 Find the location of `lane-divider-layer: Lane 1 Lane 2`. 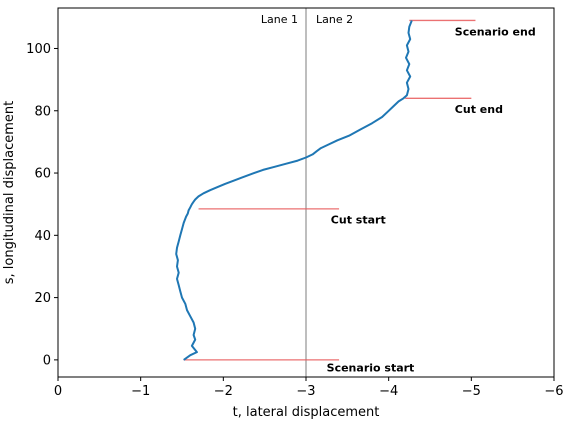

lane-divider-layer: Lane 1 Lane 2 is located at coordinates (307, 192).